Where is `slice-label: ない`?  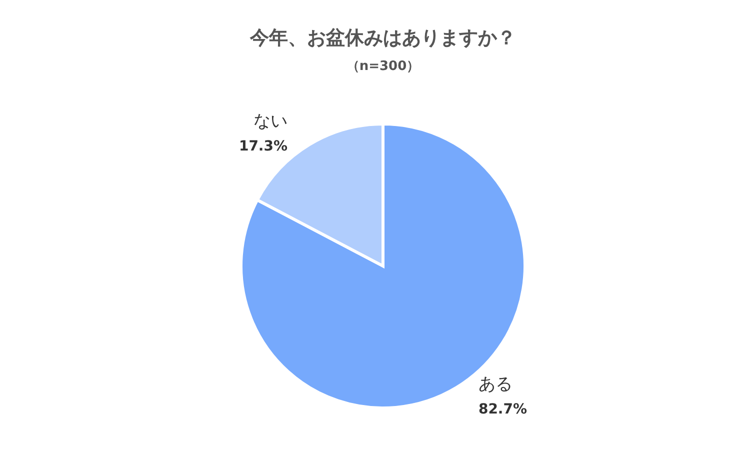
slice-label: ない is located at coordinates (271, 122).